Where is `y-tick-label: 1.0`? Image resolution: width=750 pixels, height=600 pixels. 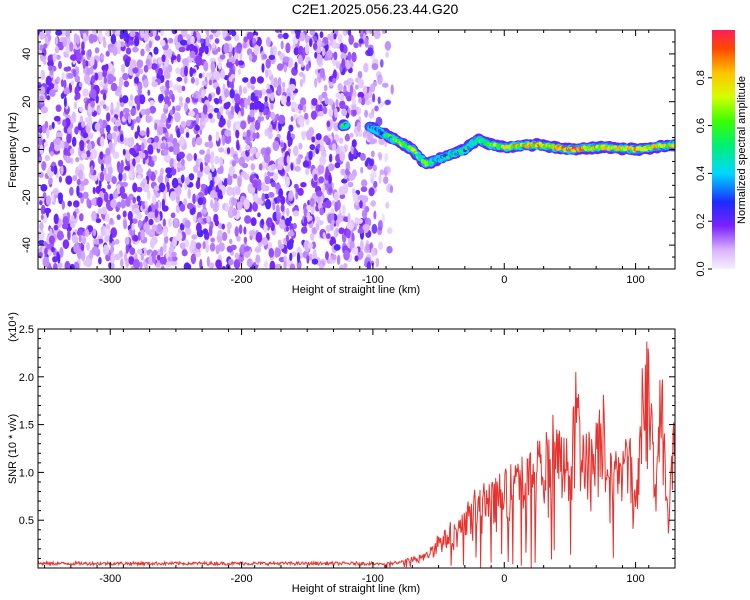 y-tick-label: 1.0 is located at coordinates (26, 473).